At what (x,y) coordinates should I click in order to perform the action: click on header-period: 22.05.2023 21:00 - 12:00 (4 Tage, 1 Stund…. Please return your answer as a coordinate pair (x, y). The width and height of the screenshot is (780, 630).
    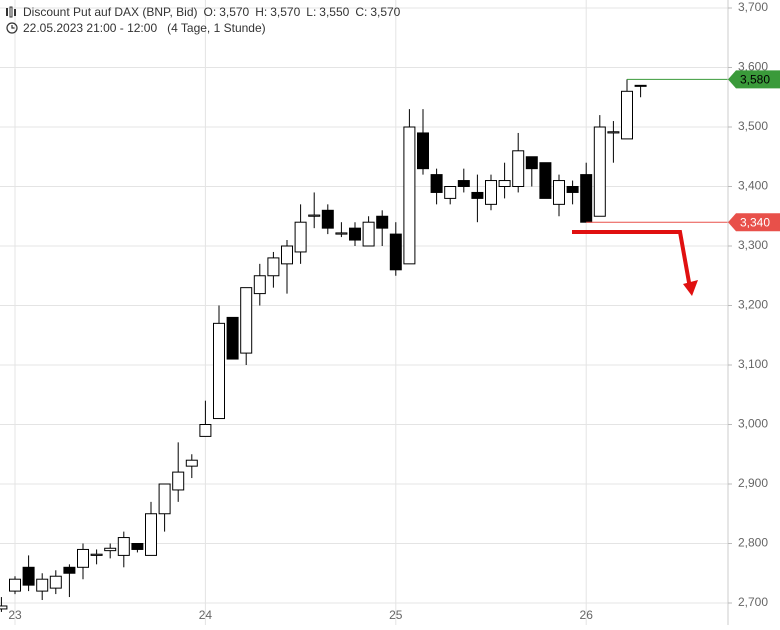
    Looking at the image, I should click on (144, 28).